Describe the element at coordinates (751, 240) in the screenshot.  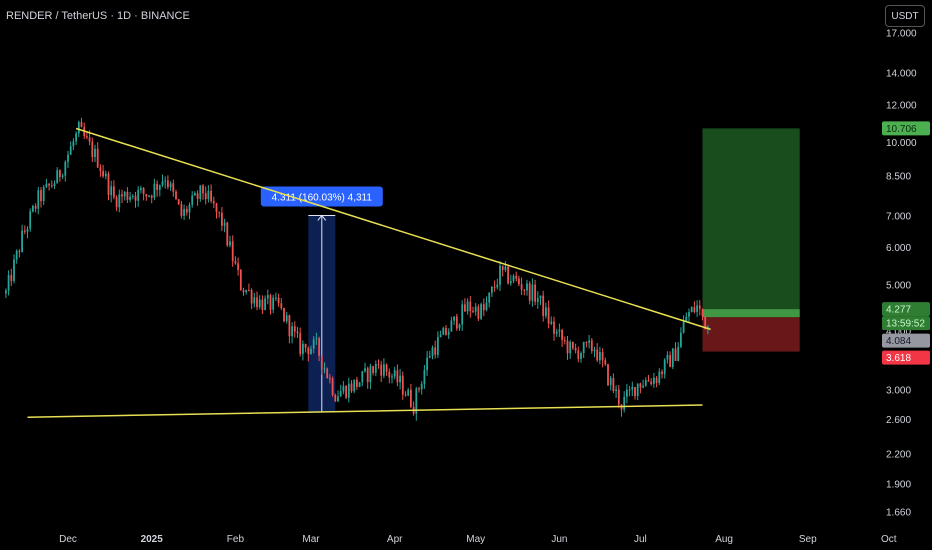
I see `long-position-tool` at that location.